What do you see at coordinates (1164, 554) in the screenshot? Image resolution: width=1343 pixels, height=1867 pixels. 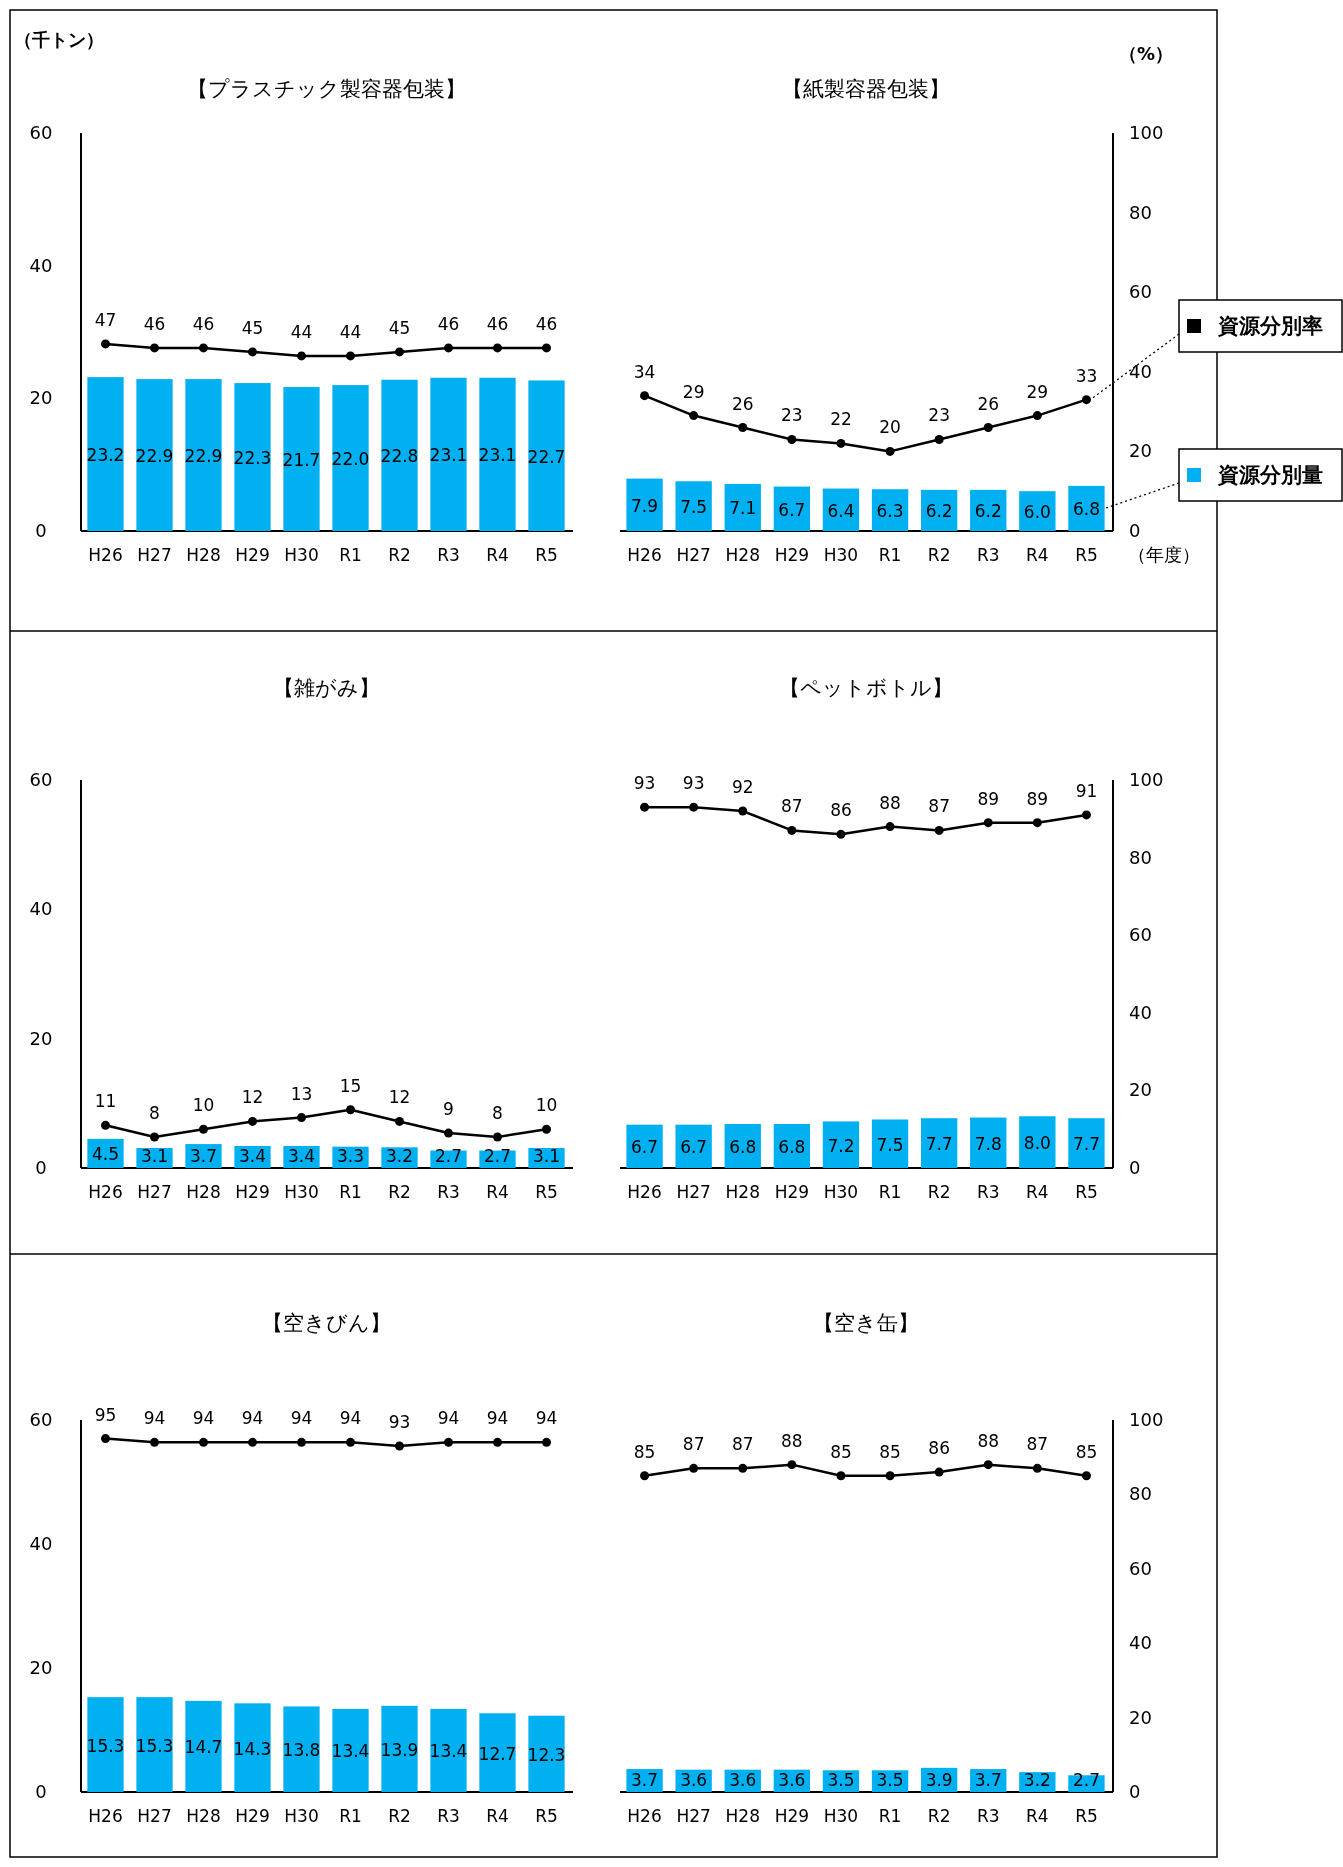 I see `x-axis-title: （年度）` at bounding box center [1164, 554].